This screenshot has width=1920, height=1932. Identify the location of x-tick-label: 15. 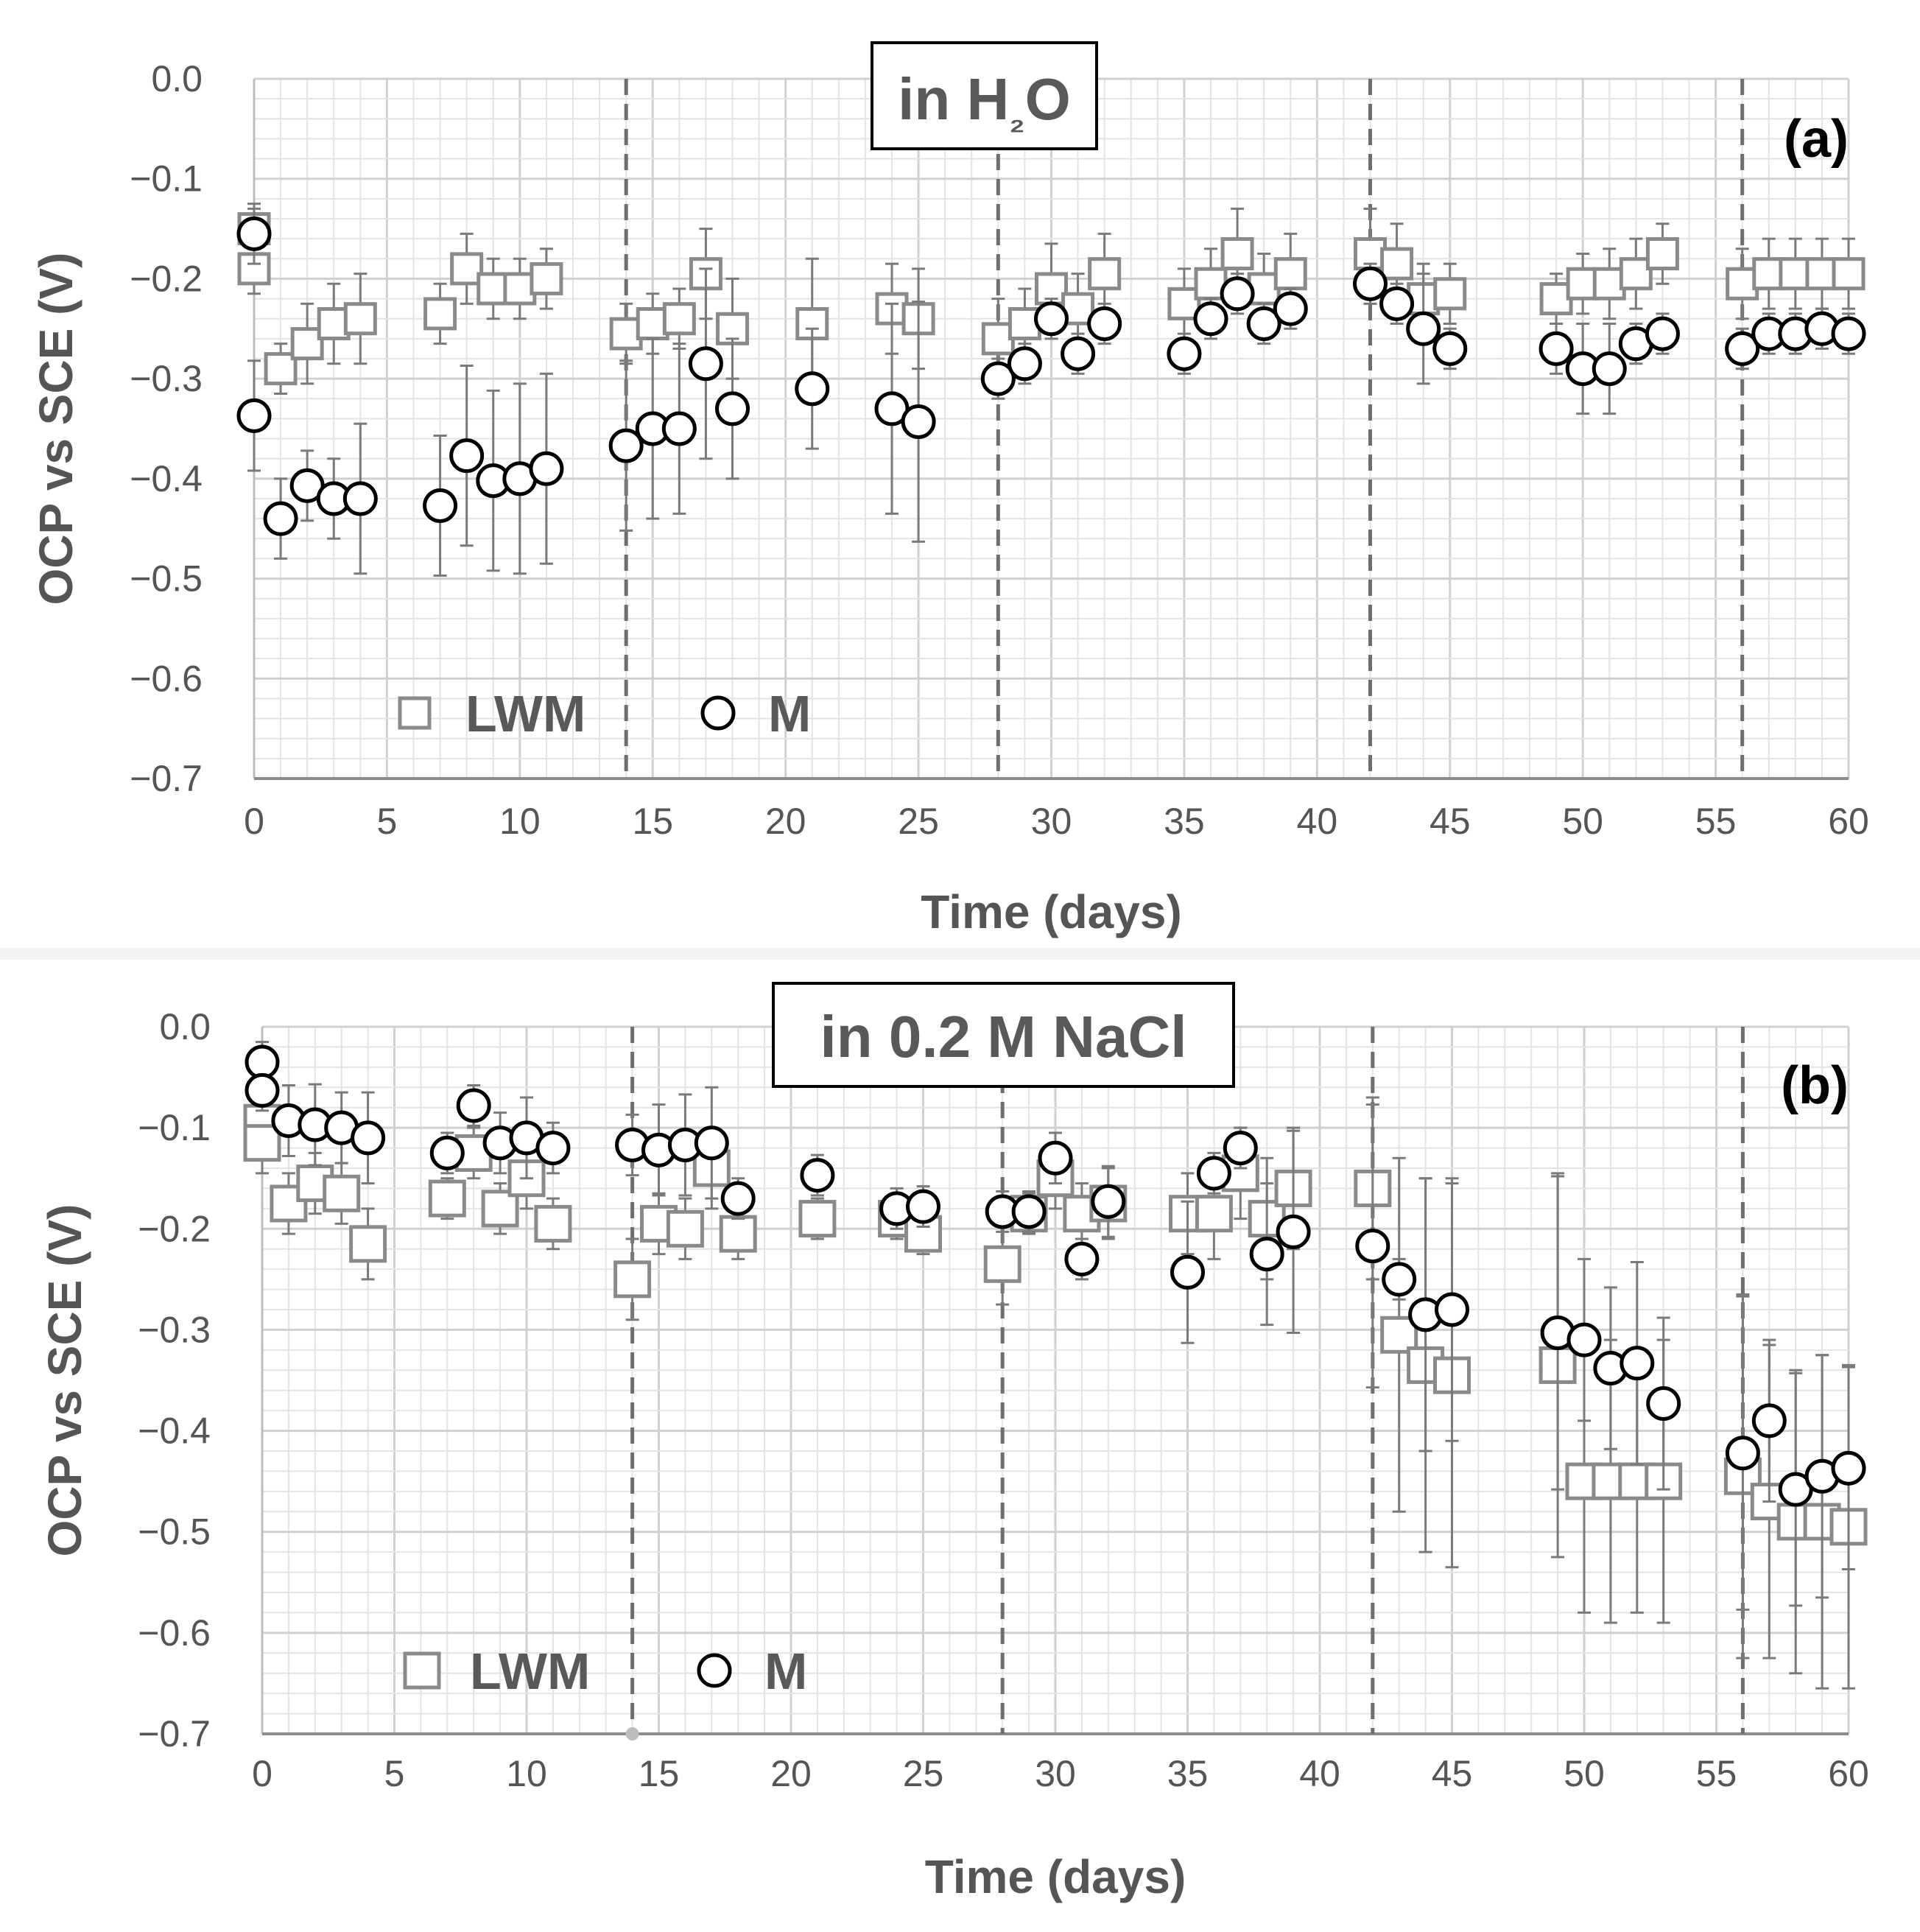
(660, 1774).